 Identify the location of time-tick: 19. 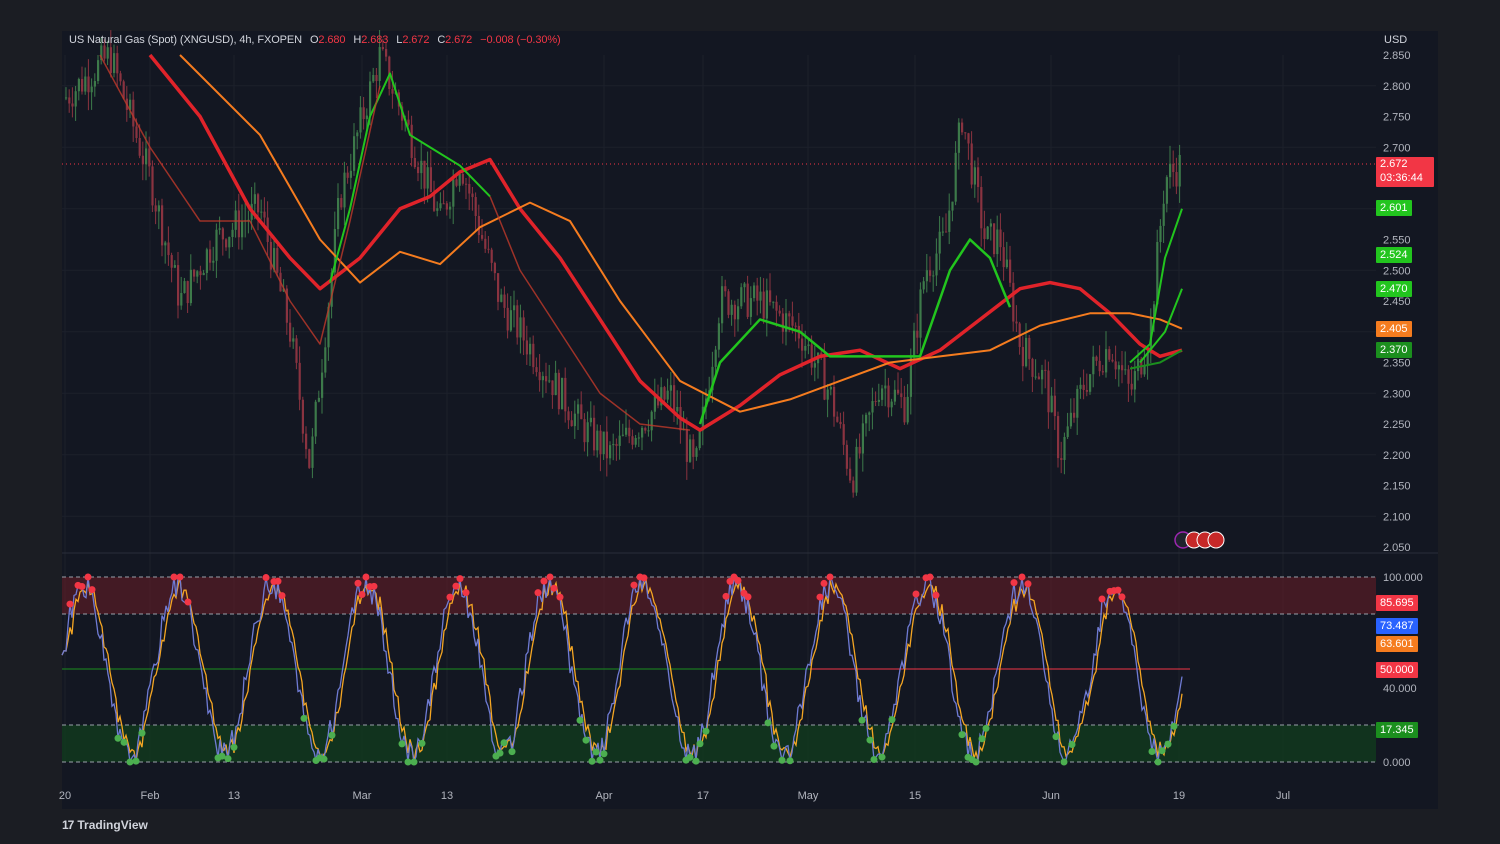
(1179, 796).